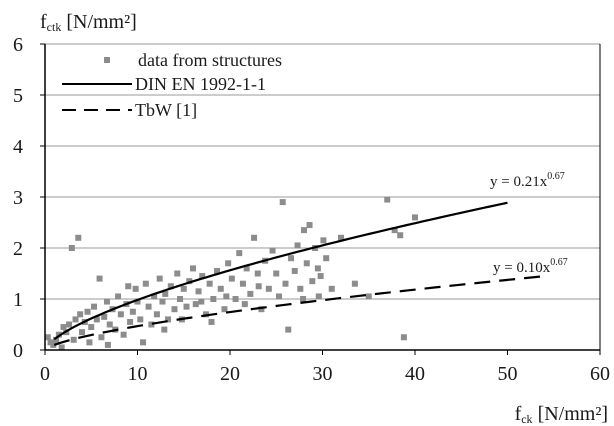 This screenshot has height=426, width=614. What do you see at coordinates (519, 182) in the screenshot?
I see `equation-din-base: y = 0.21x` at bounding box center [519, 182].